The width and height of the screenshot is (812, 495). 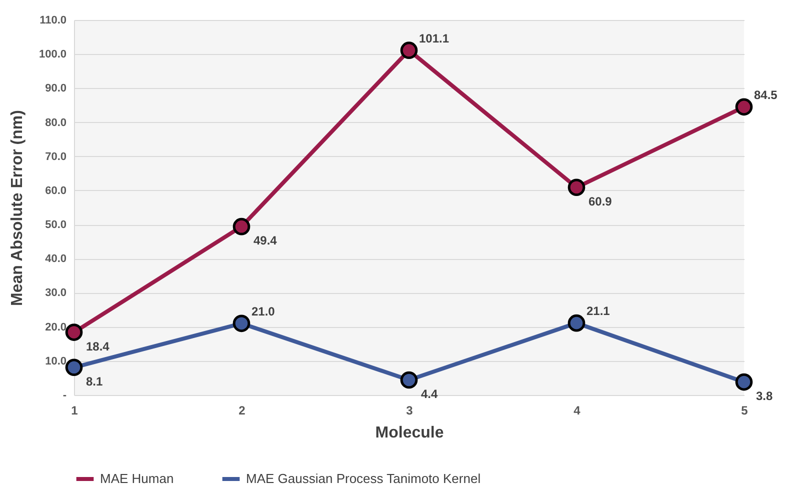 What do you see at coordinates (765, 396) in the screenshot?
I see `data-label: 3.8` at bounding box center [765, 396].